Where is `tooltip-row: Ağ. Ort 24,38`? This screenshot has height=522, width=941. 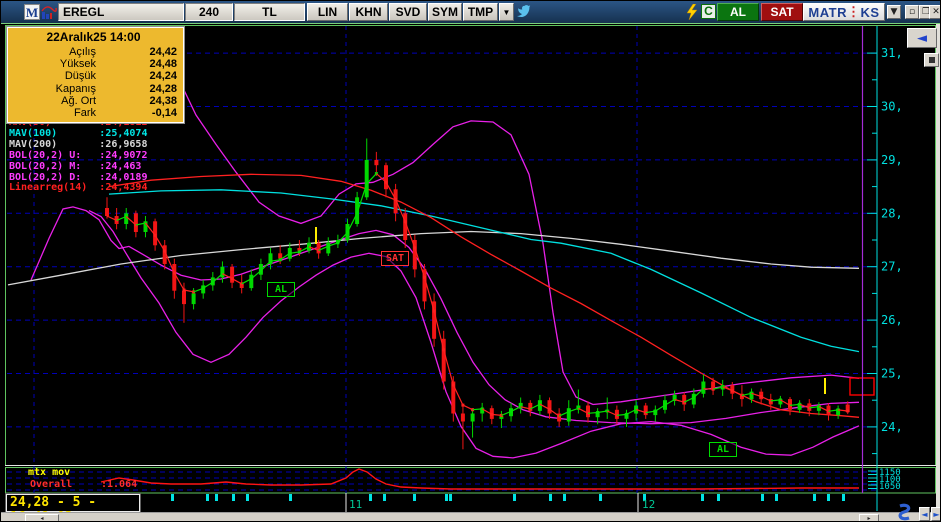 tooltip-row: Ağ. Ort 24,38 is located at coordinates (119, 100).